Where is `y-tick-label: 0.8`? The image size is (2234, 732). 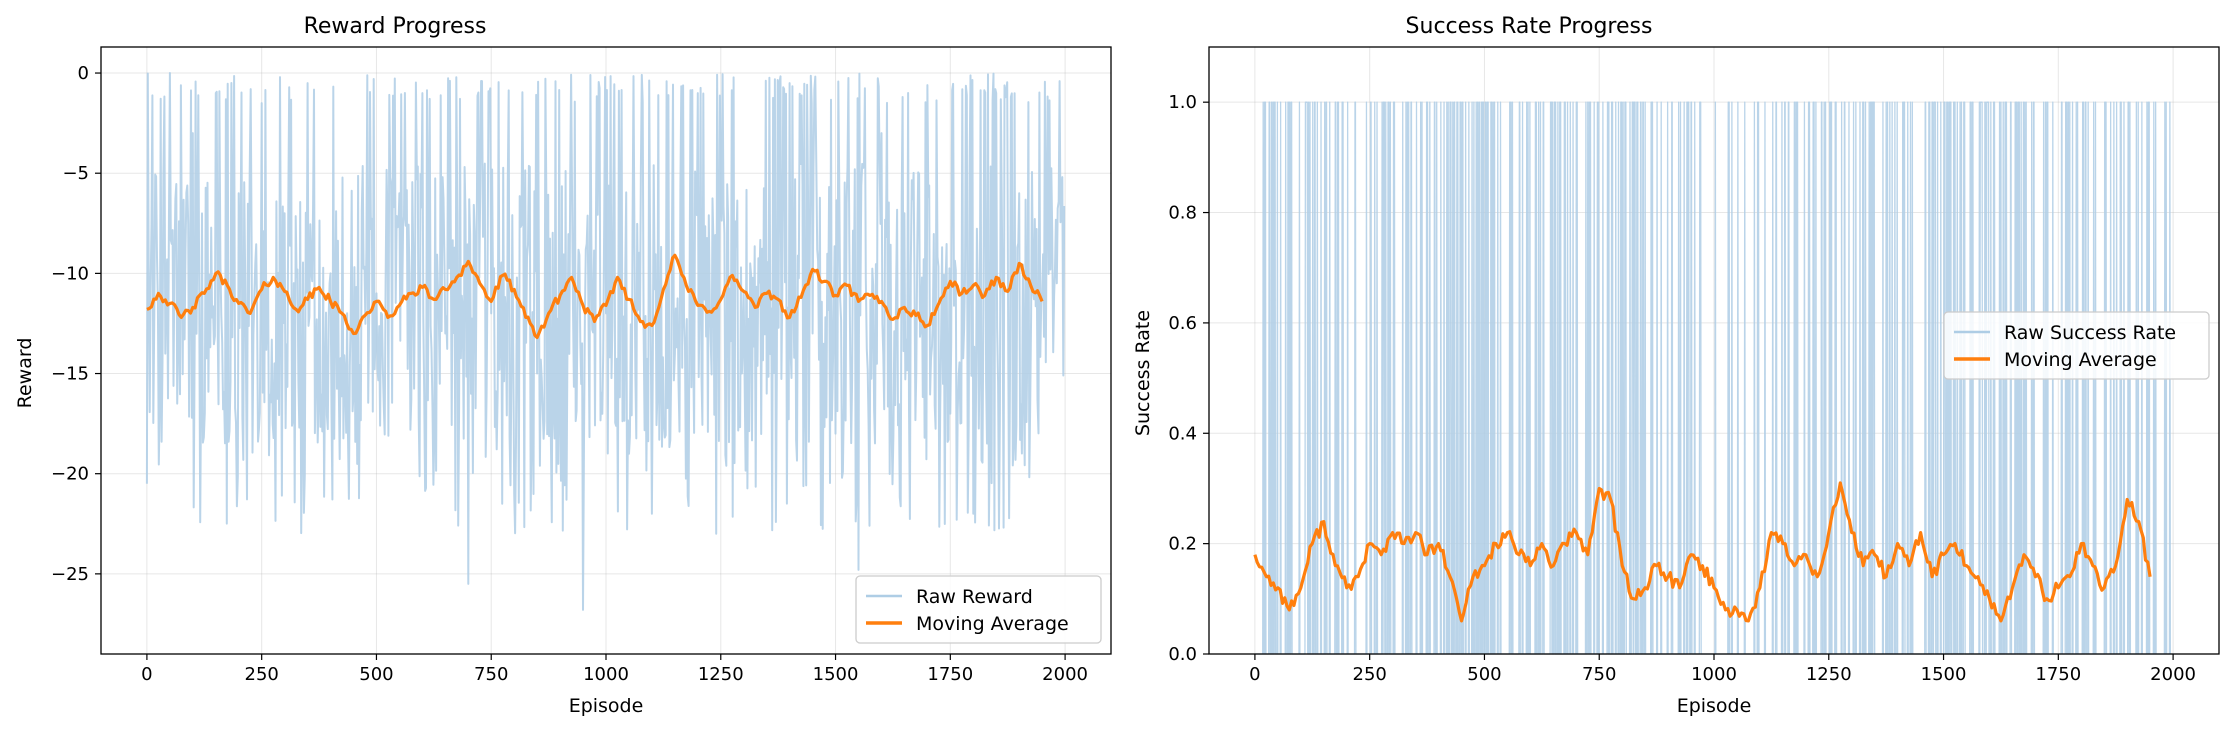 y-tick-label: 0.8 is located at coordinates (1182, 213).